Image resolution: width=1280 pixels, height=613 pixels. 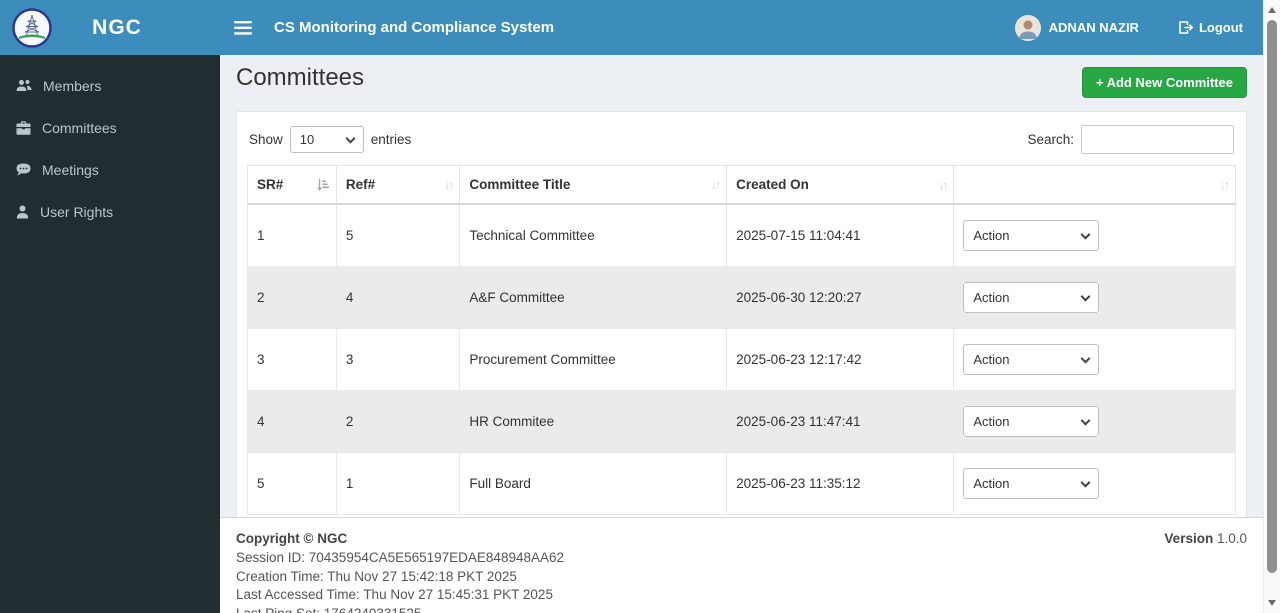 I want to click on cell-created-on: 2025-07-15 11:04:41, so click(x=840, y=235).